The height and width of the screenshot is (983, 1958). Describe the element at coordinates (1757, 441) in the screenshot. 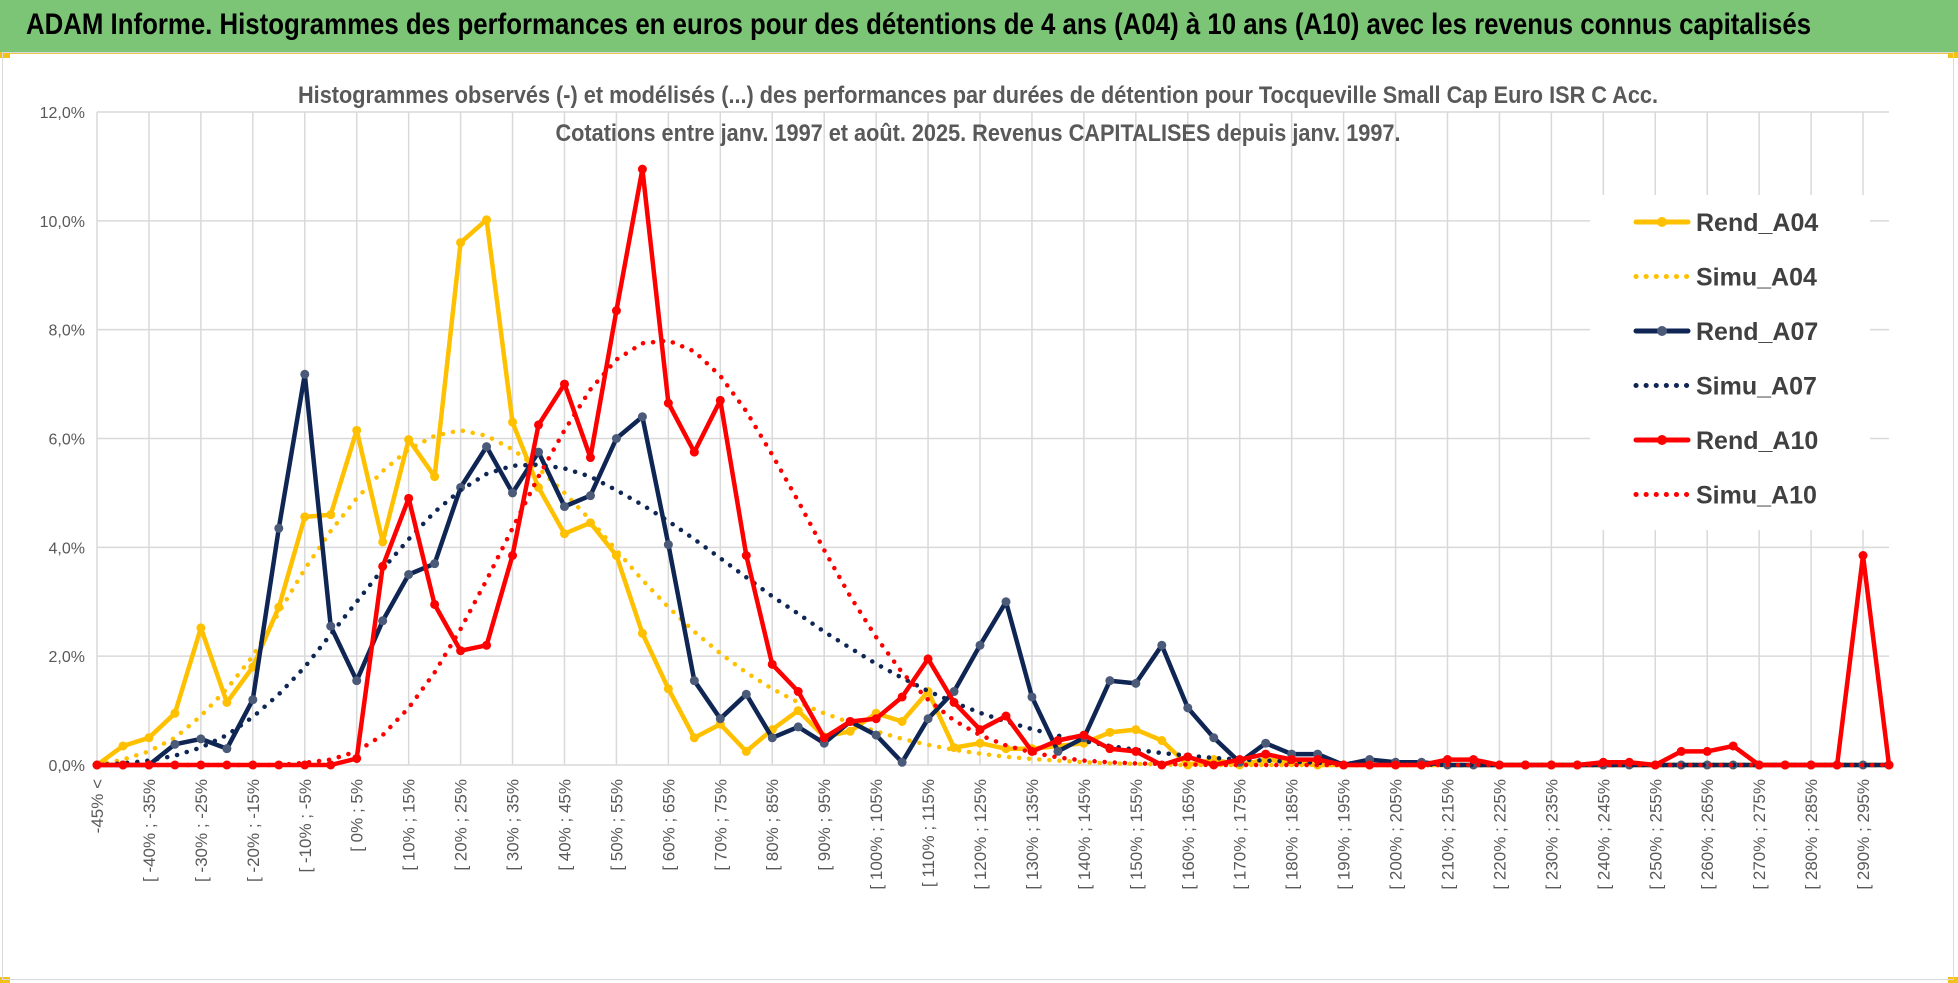

I see `legend-label: Rend_A10` at that location.